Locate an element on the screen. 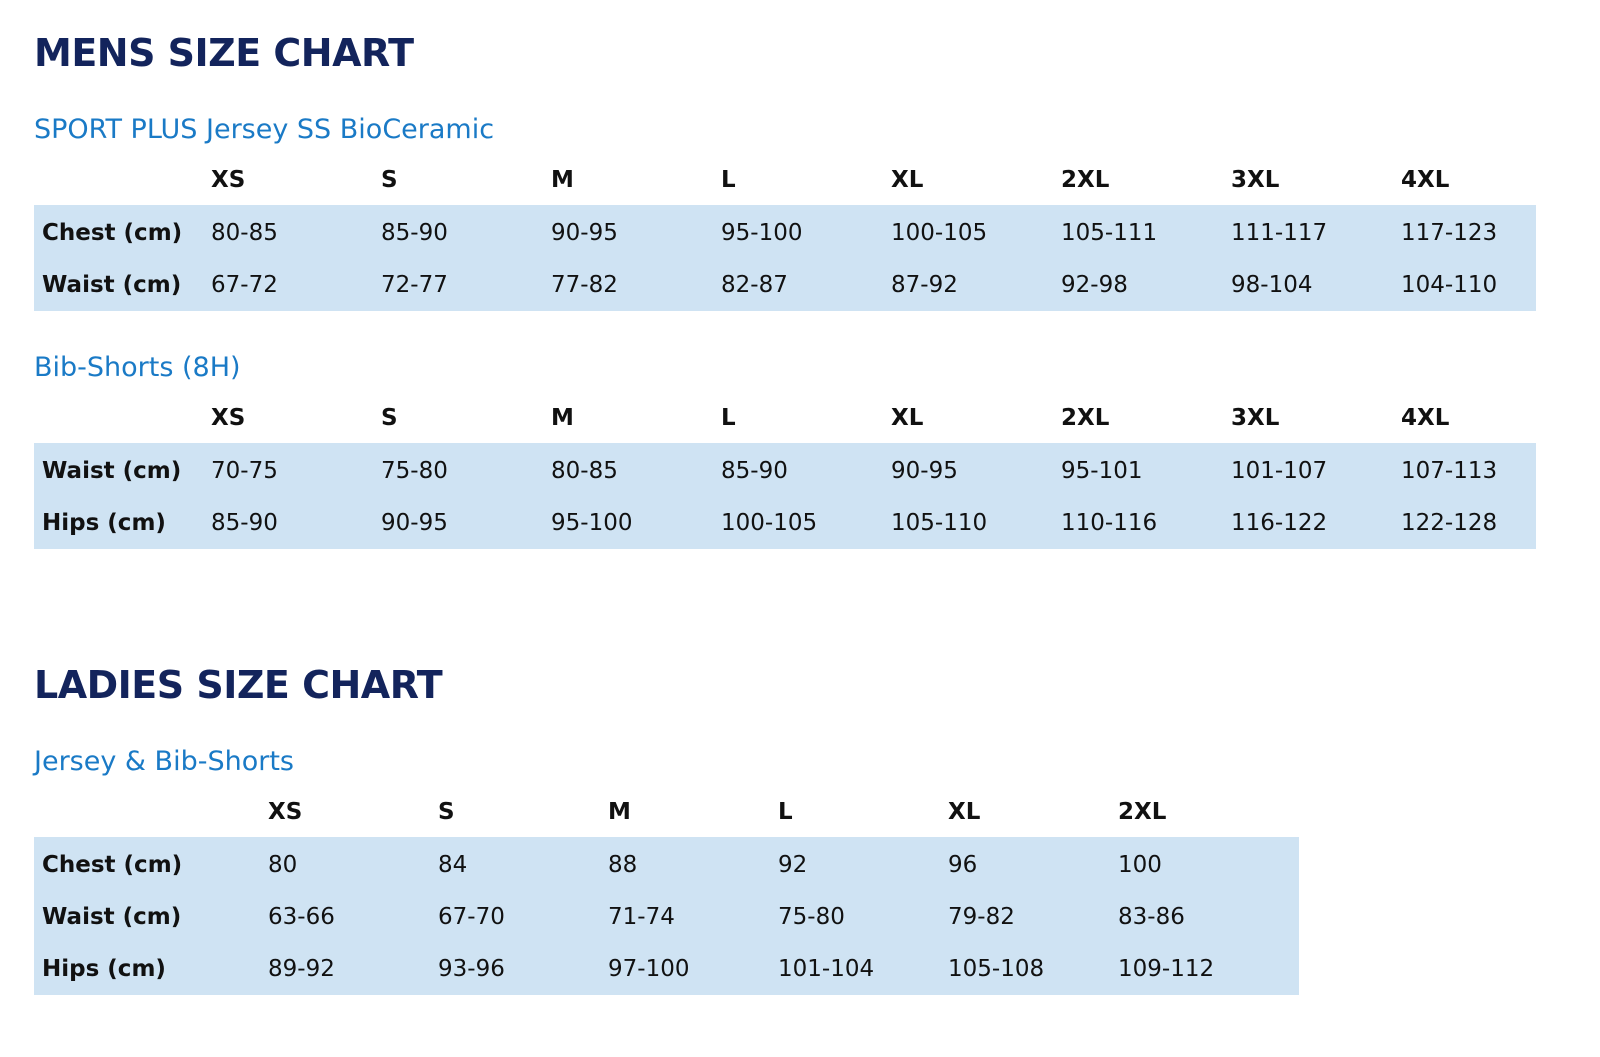  table-cell: 95-101 is located at coordinates (1102, 470).